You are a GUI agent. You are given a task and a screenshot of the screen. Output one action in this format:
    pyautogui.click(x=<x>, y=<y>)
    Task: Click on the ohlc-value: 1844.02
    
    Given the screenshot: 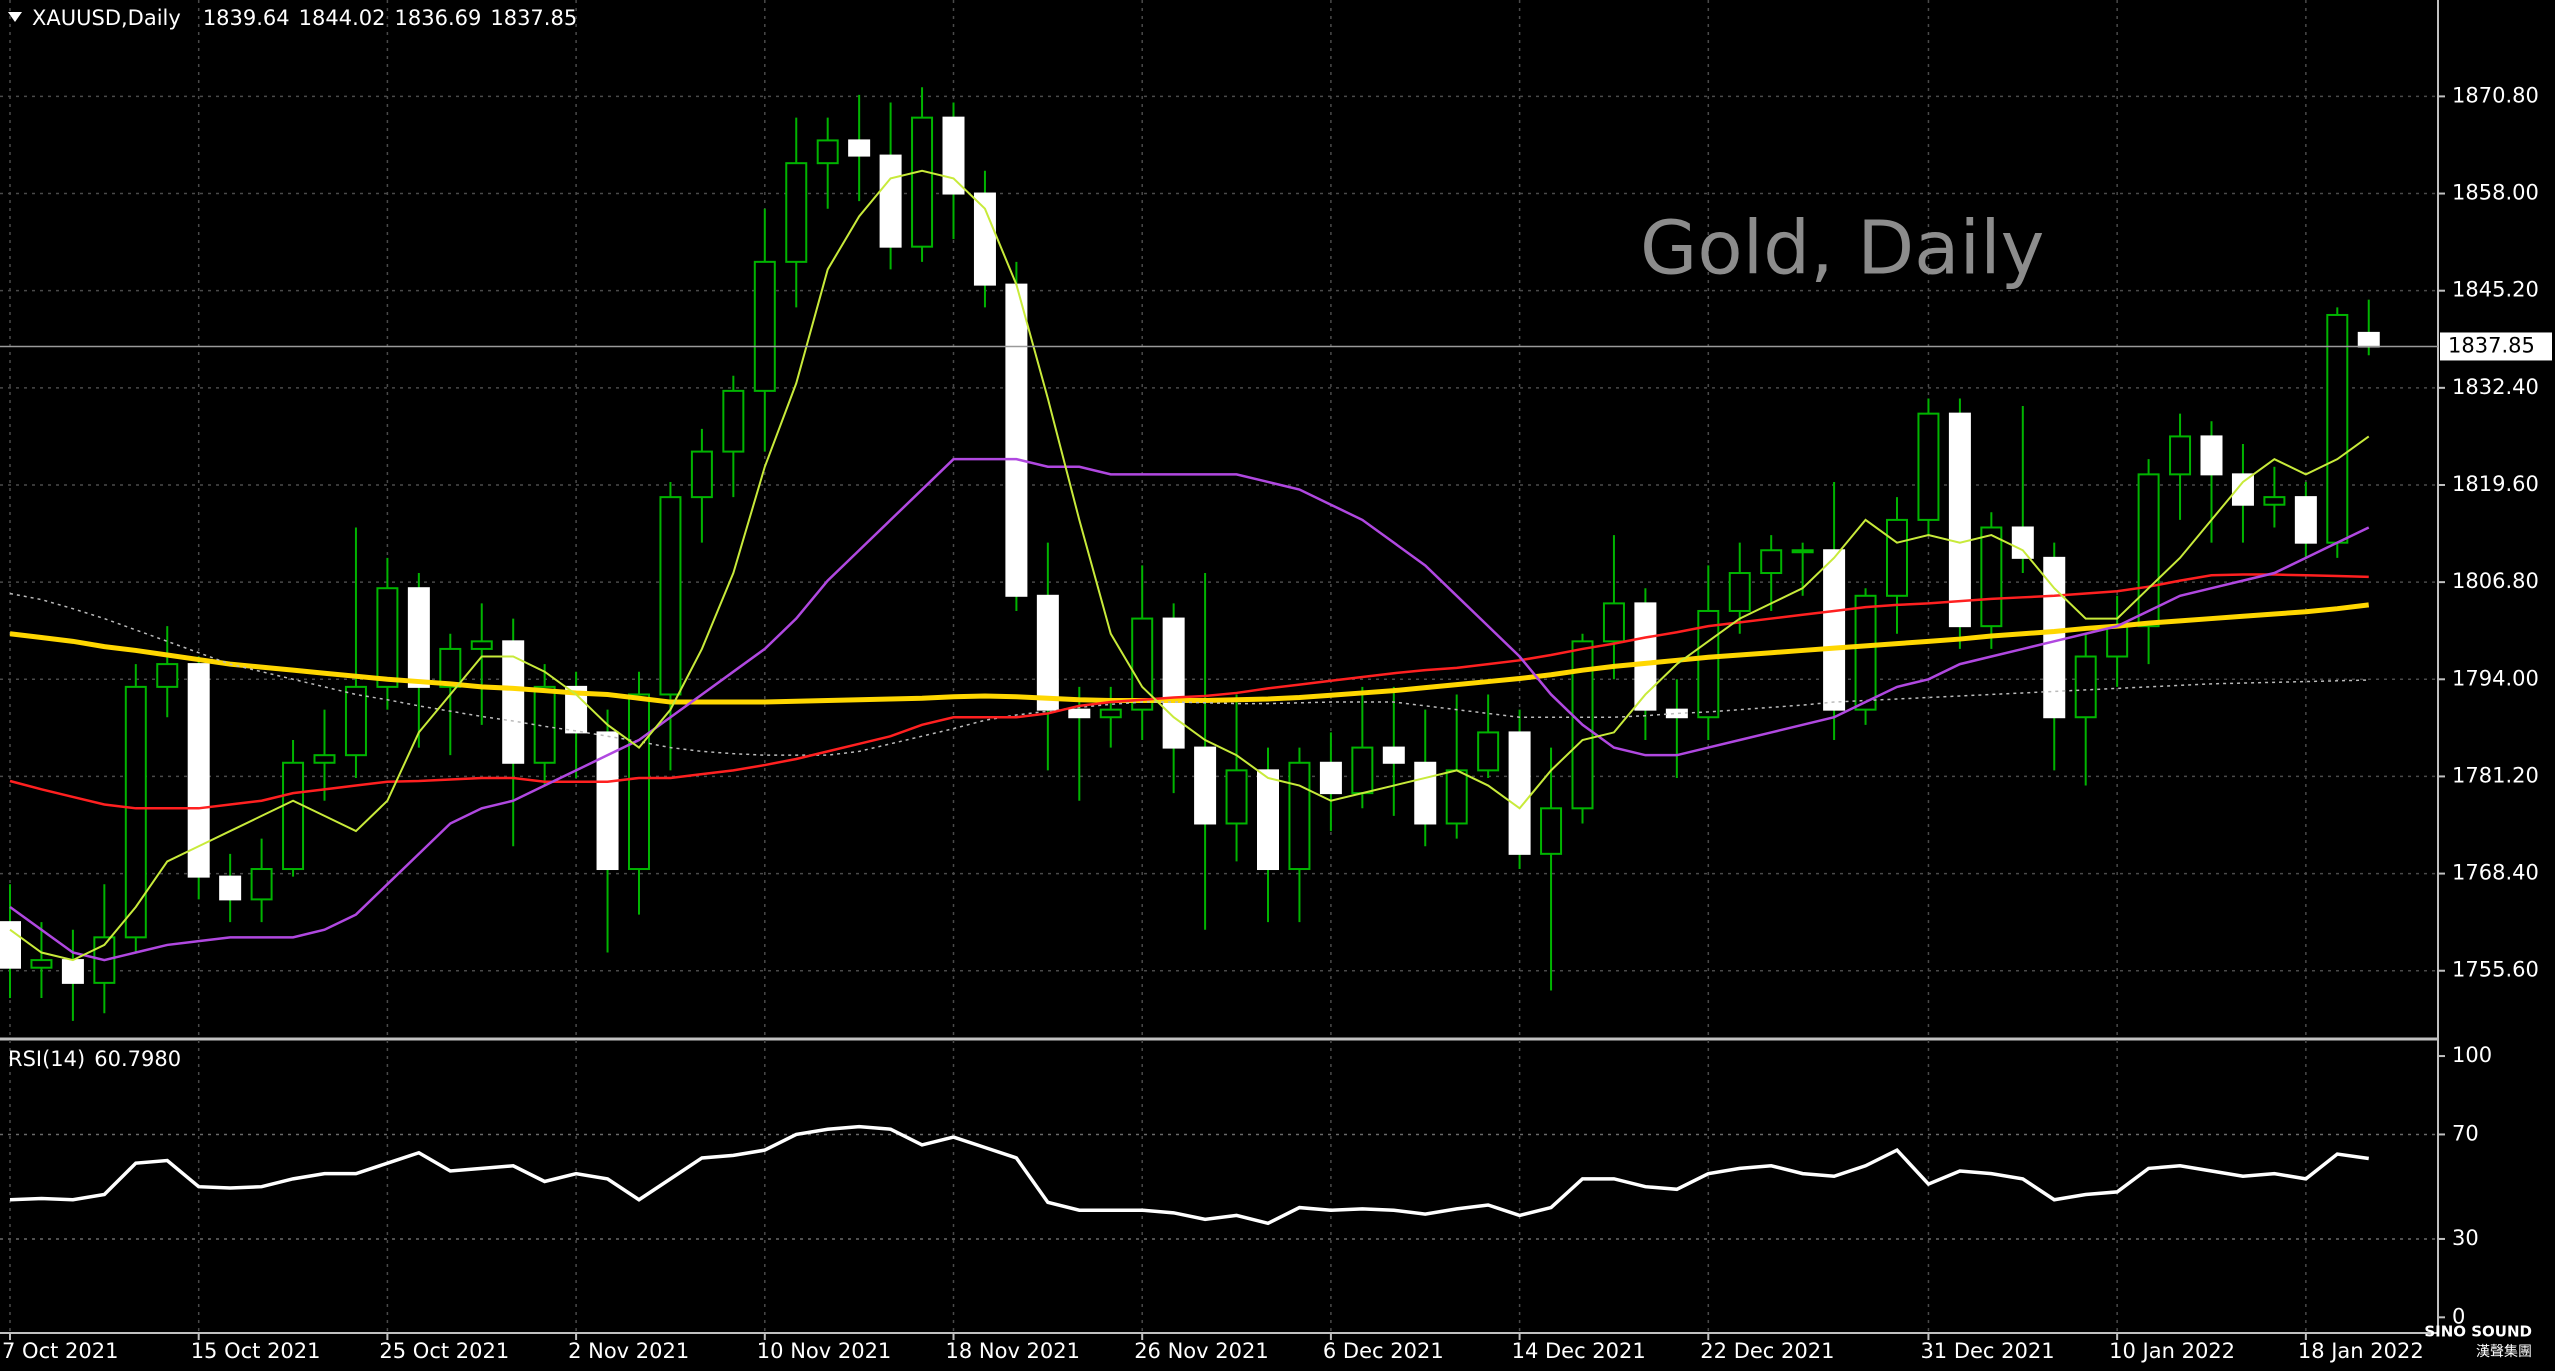 What is the action you would take?
    pyautogui.click(x=342, y=18)
    